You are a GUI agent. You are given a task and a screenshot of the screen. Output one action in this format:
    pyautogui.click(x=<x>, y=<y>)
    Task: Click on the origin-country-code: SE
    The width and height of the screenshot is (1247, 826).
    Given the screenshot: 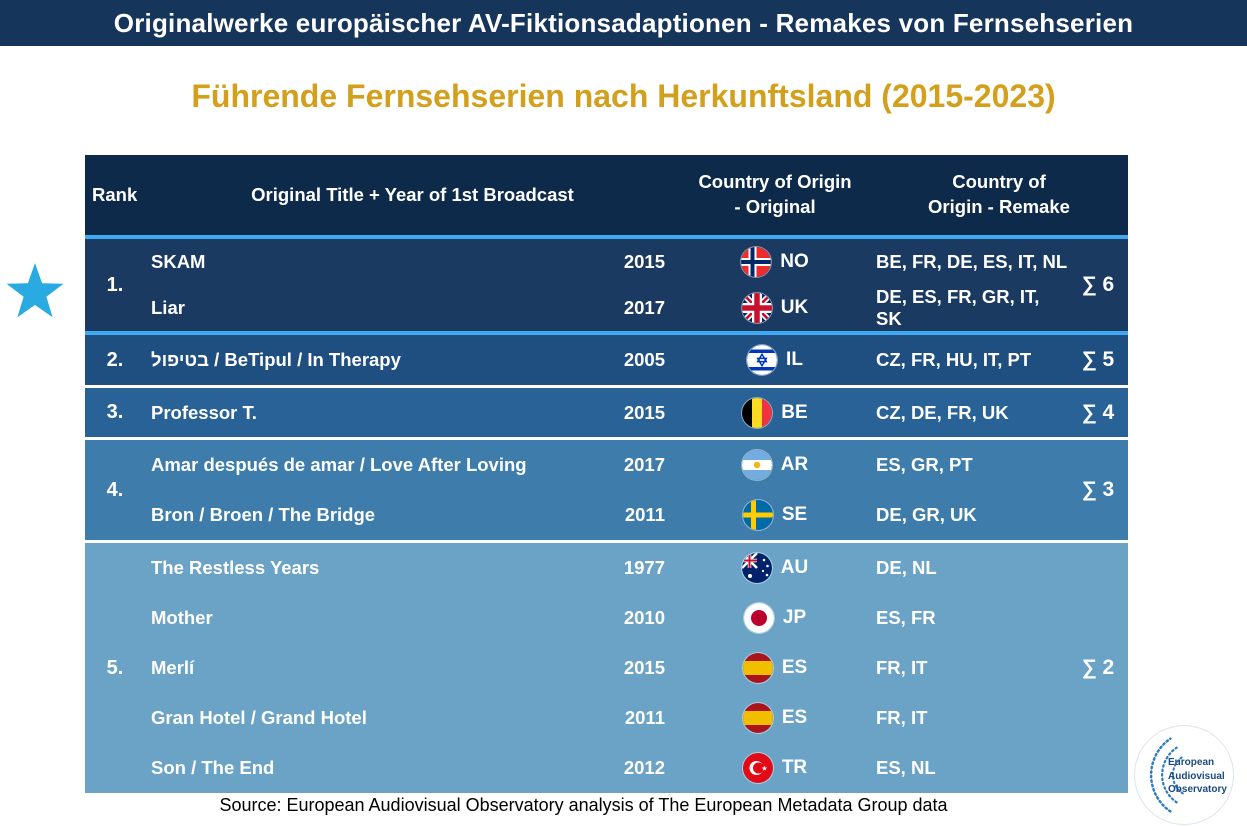 What is the action you would take?
    pyautogui.click(x=794, y=514)
    